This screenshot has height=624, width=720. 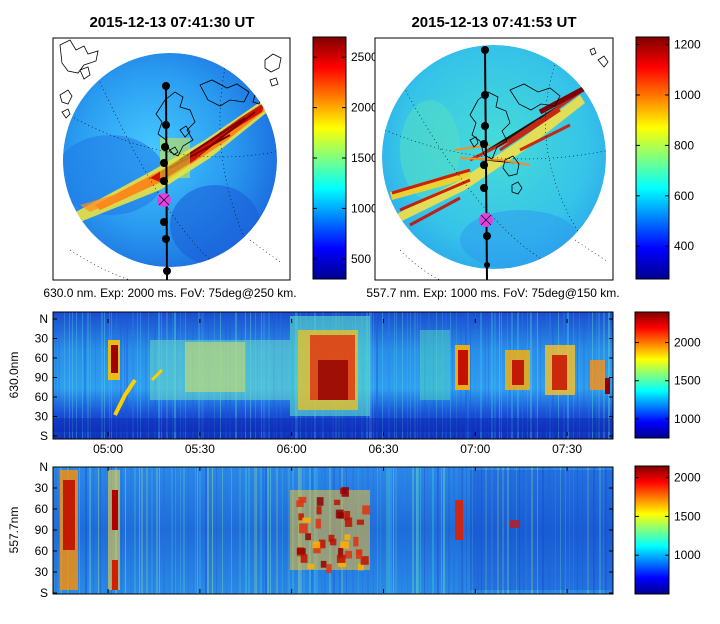 I want to click on right-colorbar: 400 600 800 1000 1200, so click(x=668, y=158).